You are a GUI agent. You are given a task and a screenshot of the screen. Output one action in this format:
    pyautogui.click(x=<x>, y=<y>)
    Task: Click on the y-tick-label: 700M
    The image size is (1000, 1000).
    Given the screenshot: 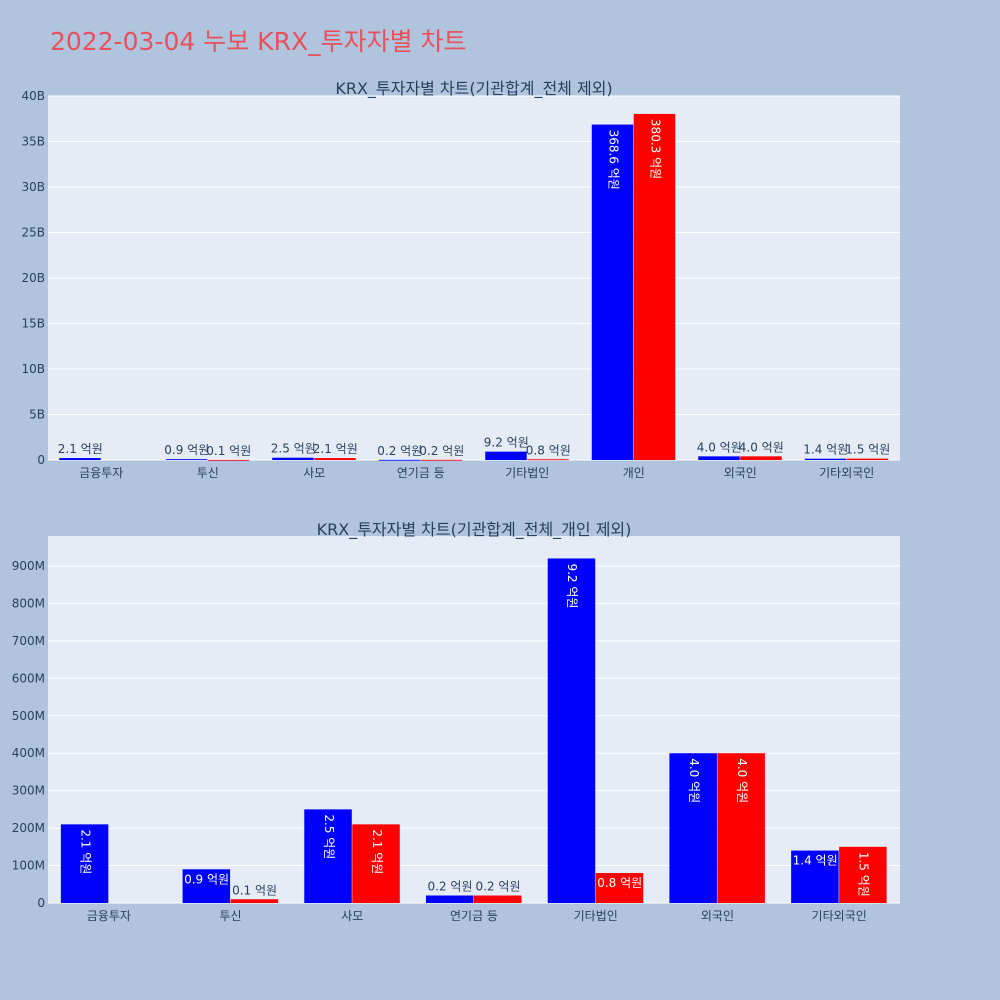 What is the action you would take?
    pyautogui.click(x=28, y=641)
    